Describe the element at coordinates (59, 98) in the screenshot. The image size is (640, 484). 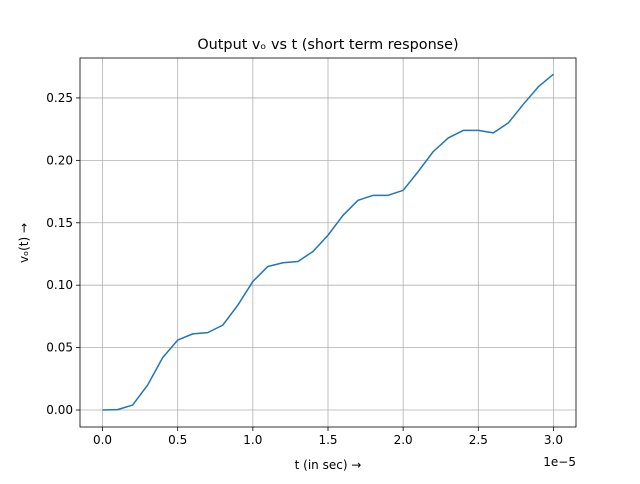
I see `y-tick-label: 0.25` at that location.